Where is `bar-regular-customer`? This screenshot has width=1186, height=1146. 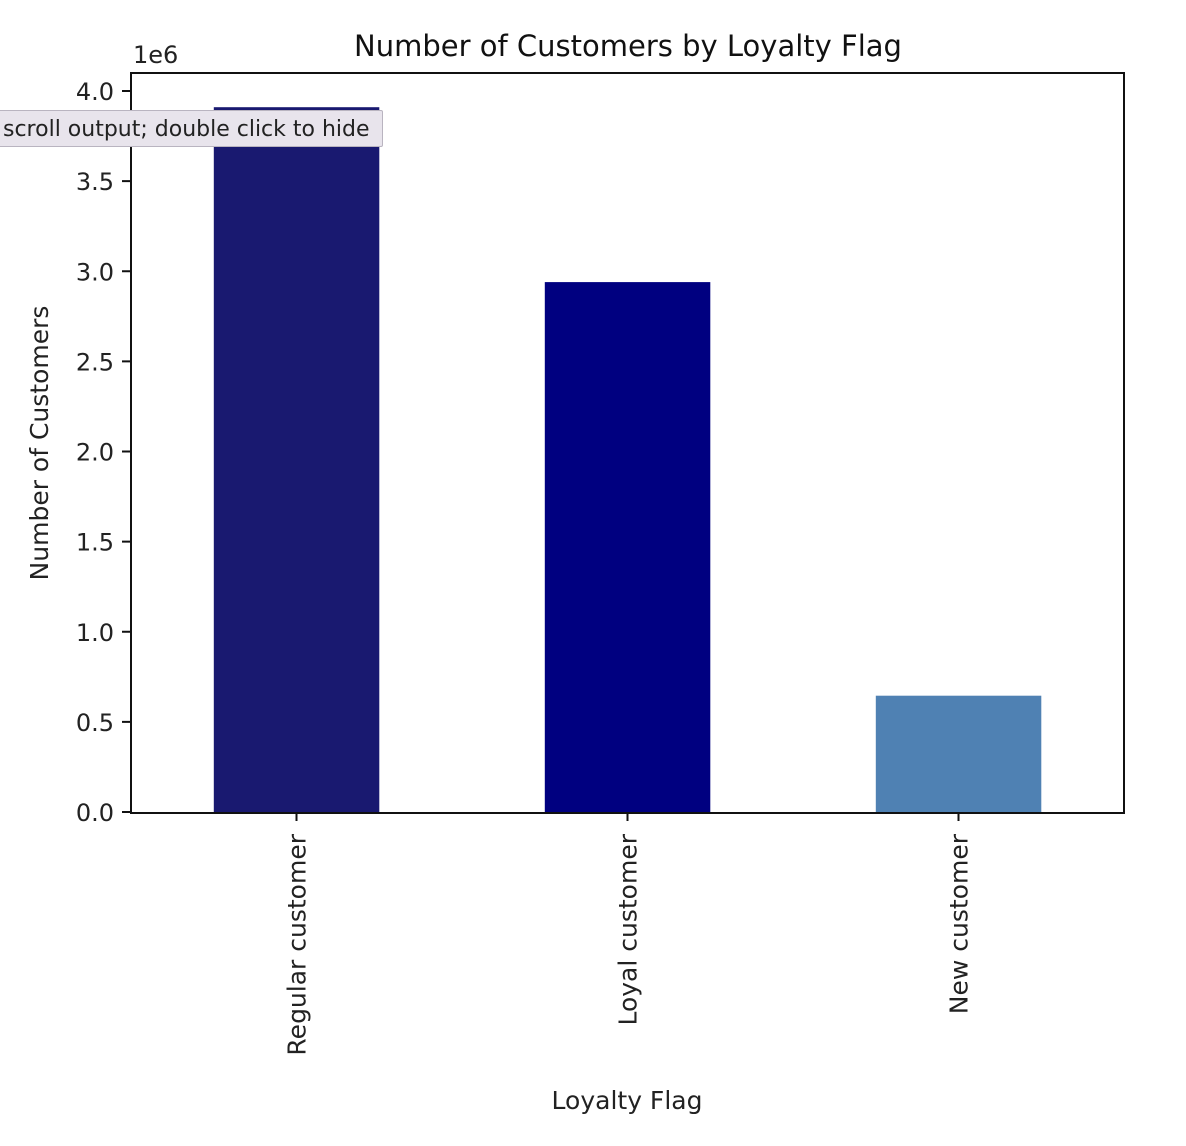 bar-regular-customer is located at coordinates (296, 459).